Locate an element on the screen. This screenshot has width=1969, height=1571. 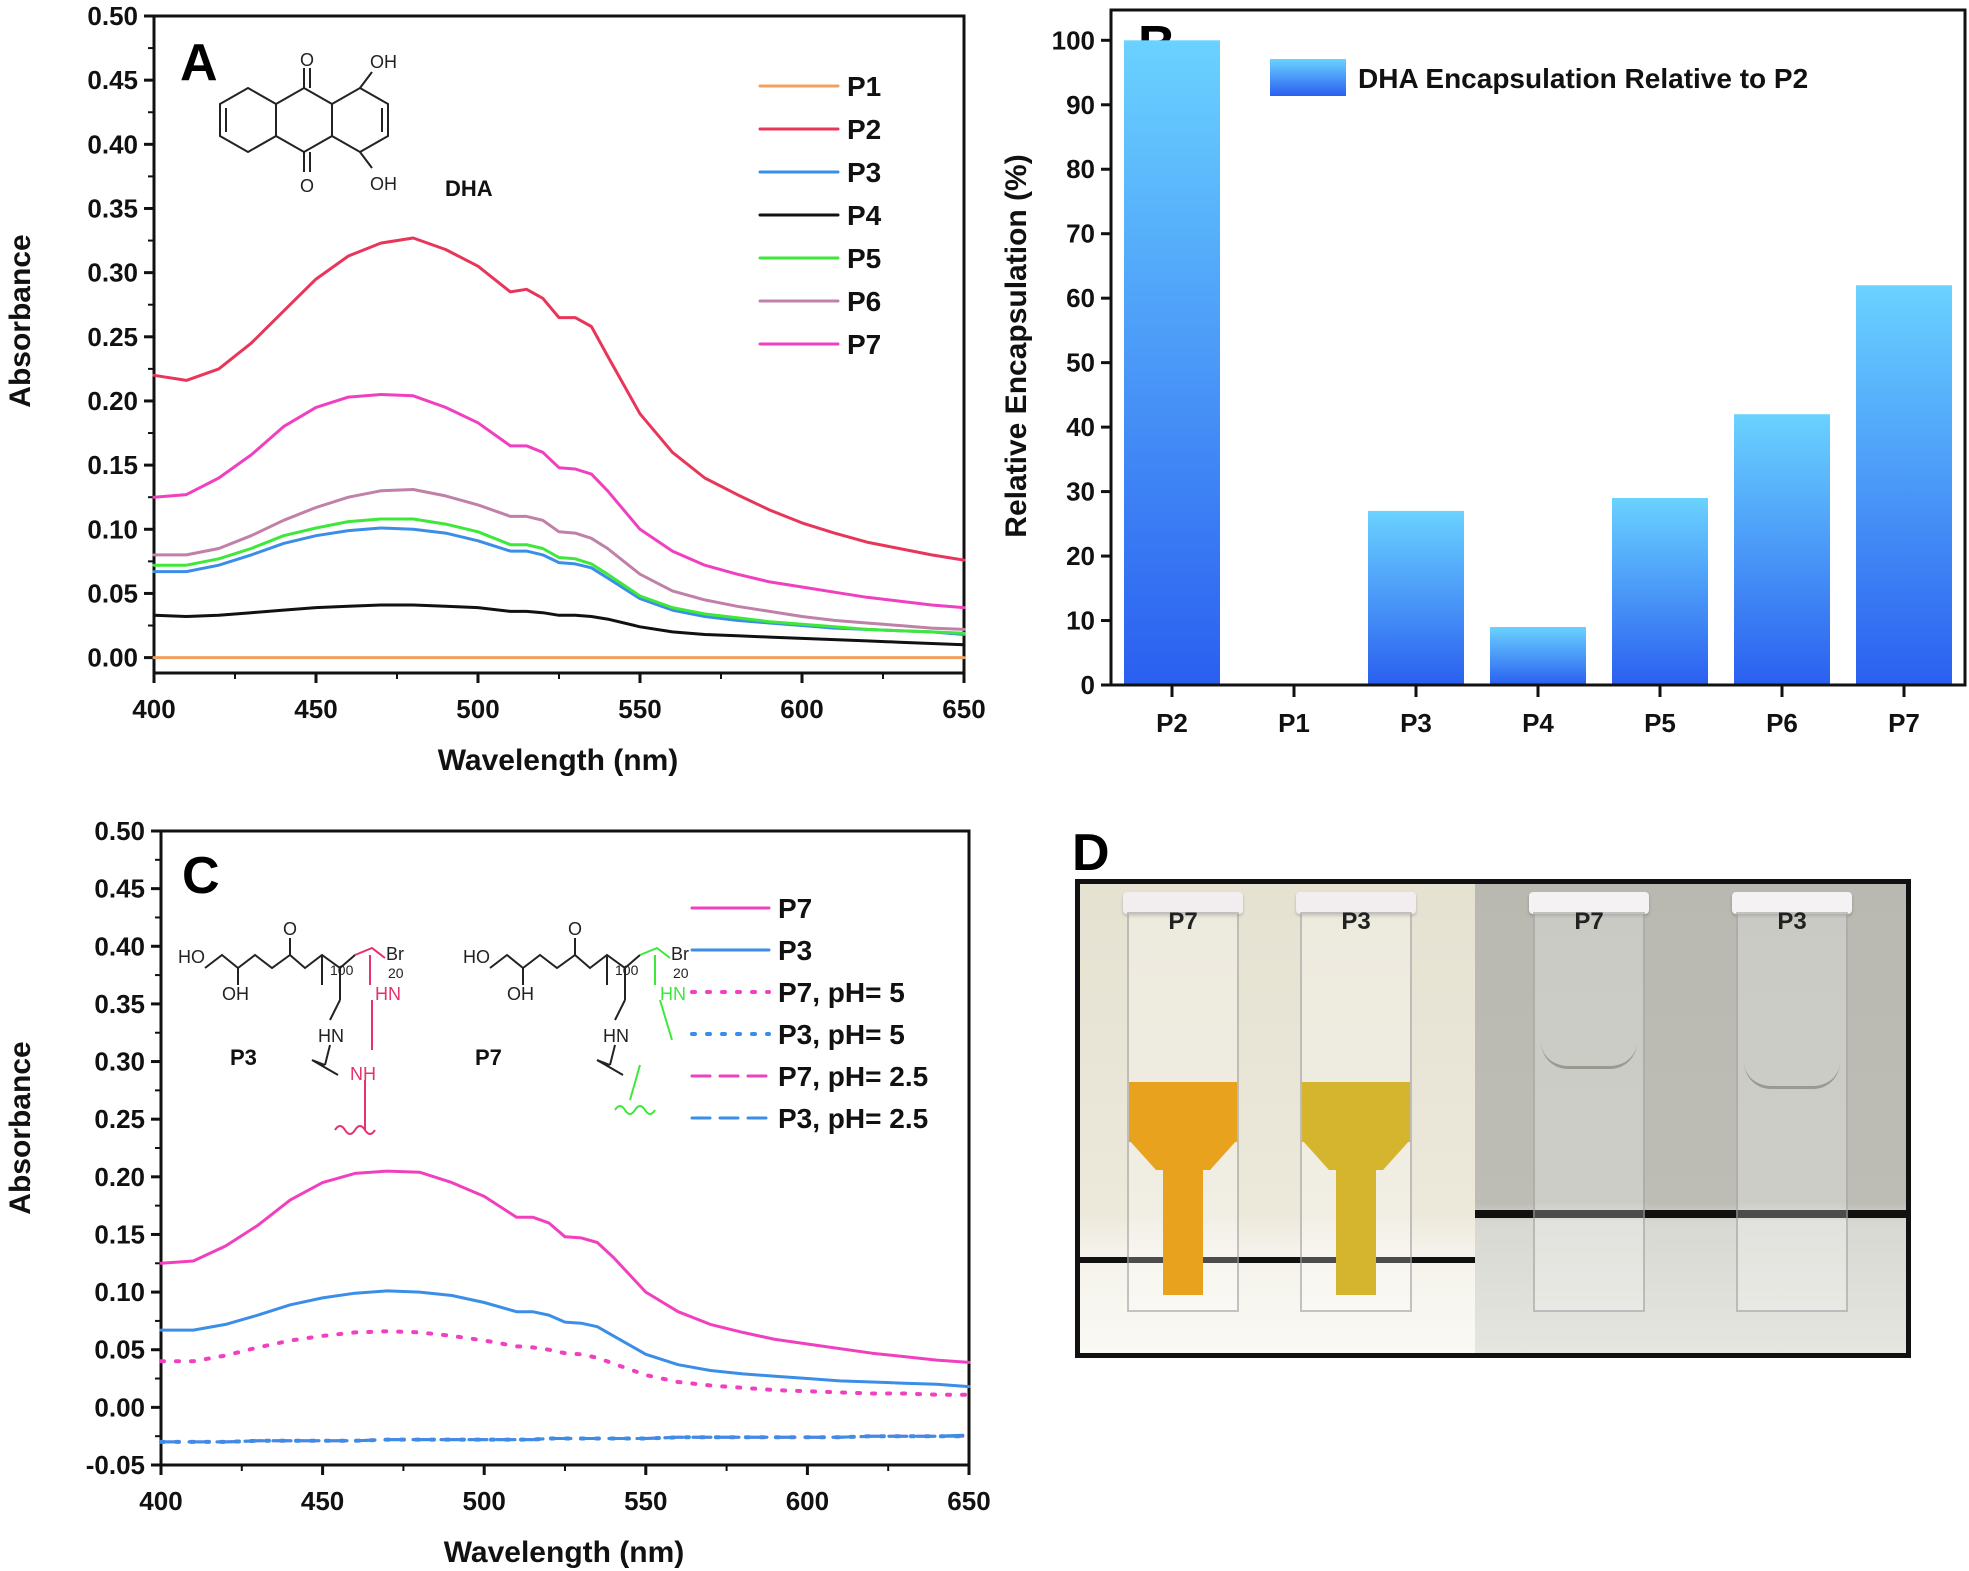
y-tick-label: 0.15 is located at coordinates (112, 465).